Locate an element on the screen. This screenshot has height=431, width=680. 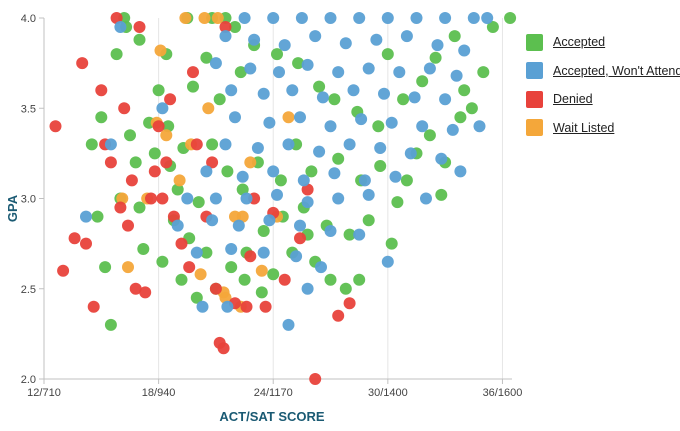
y-tick-label-4: 4.0 is located at coordinates (28, 19).